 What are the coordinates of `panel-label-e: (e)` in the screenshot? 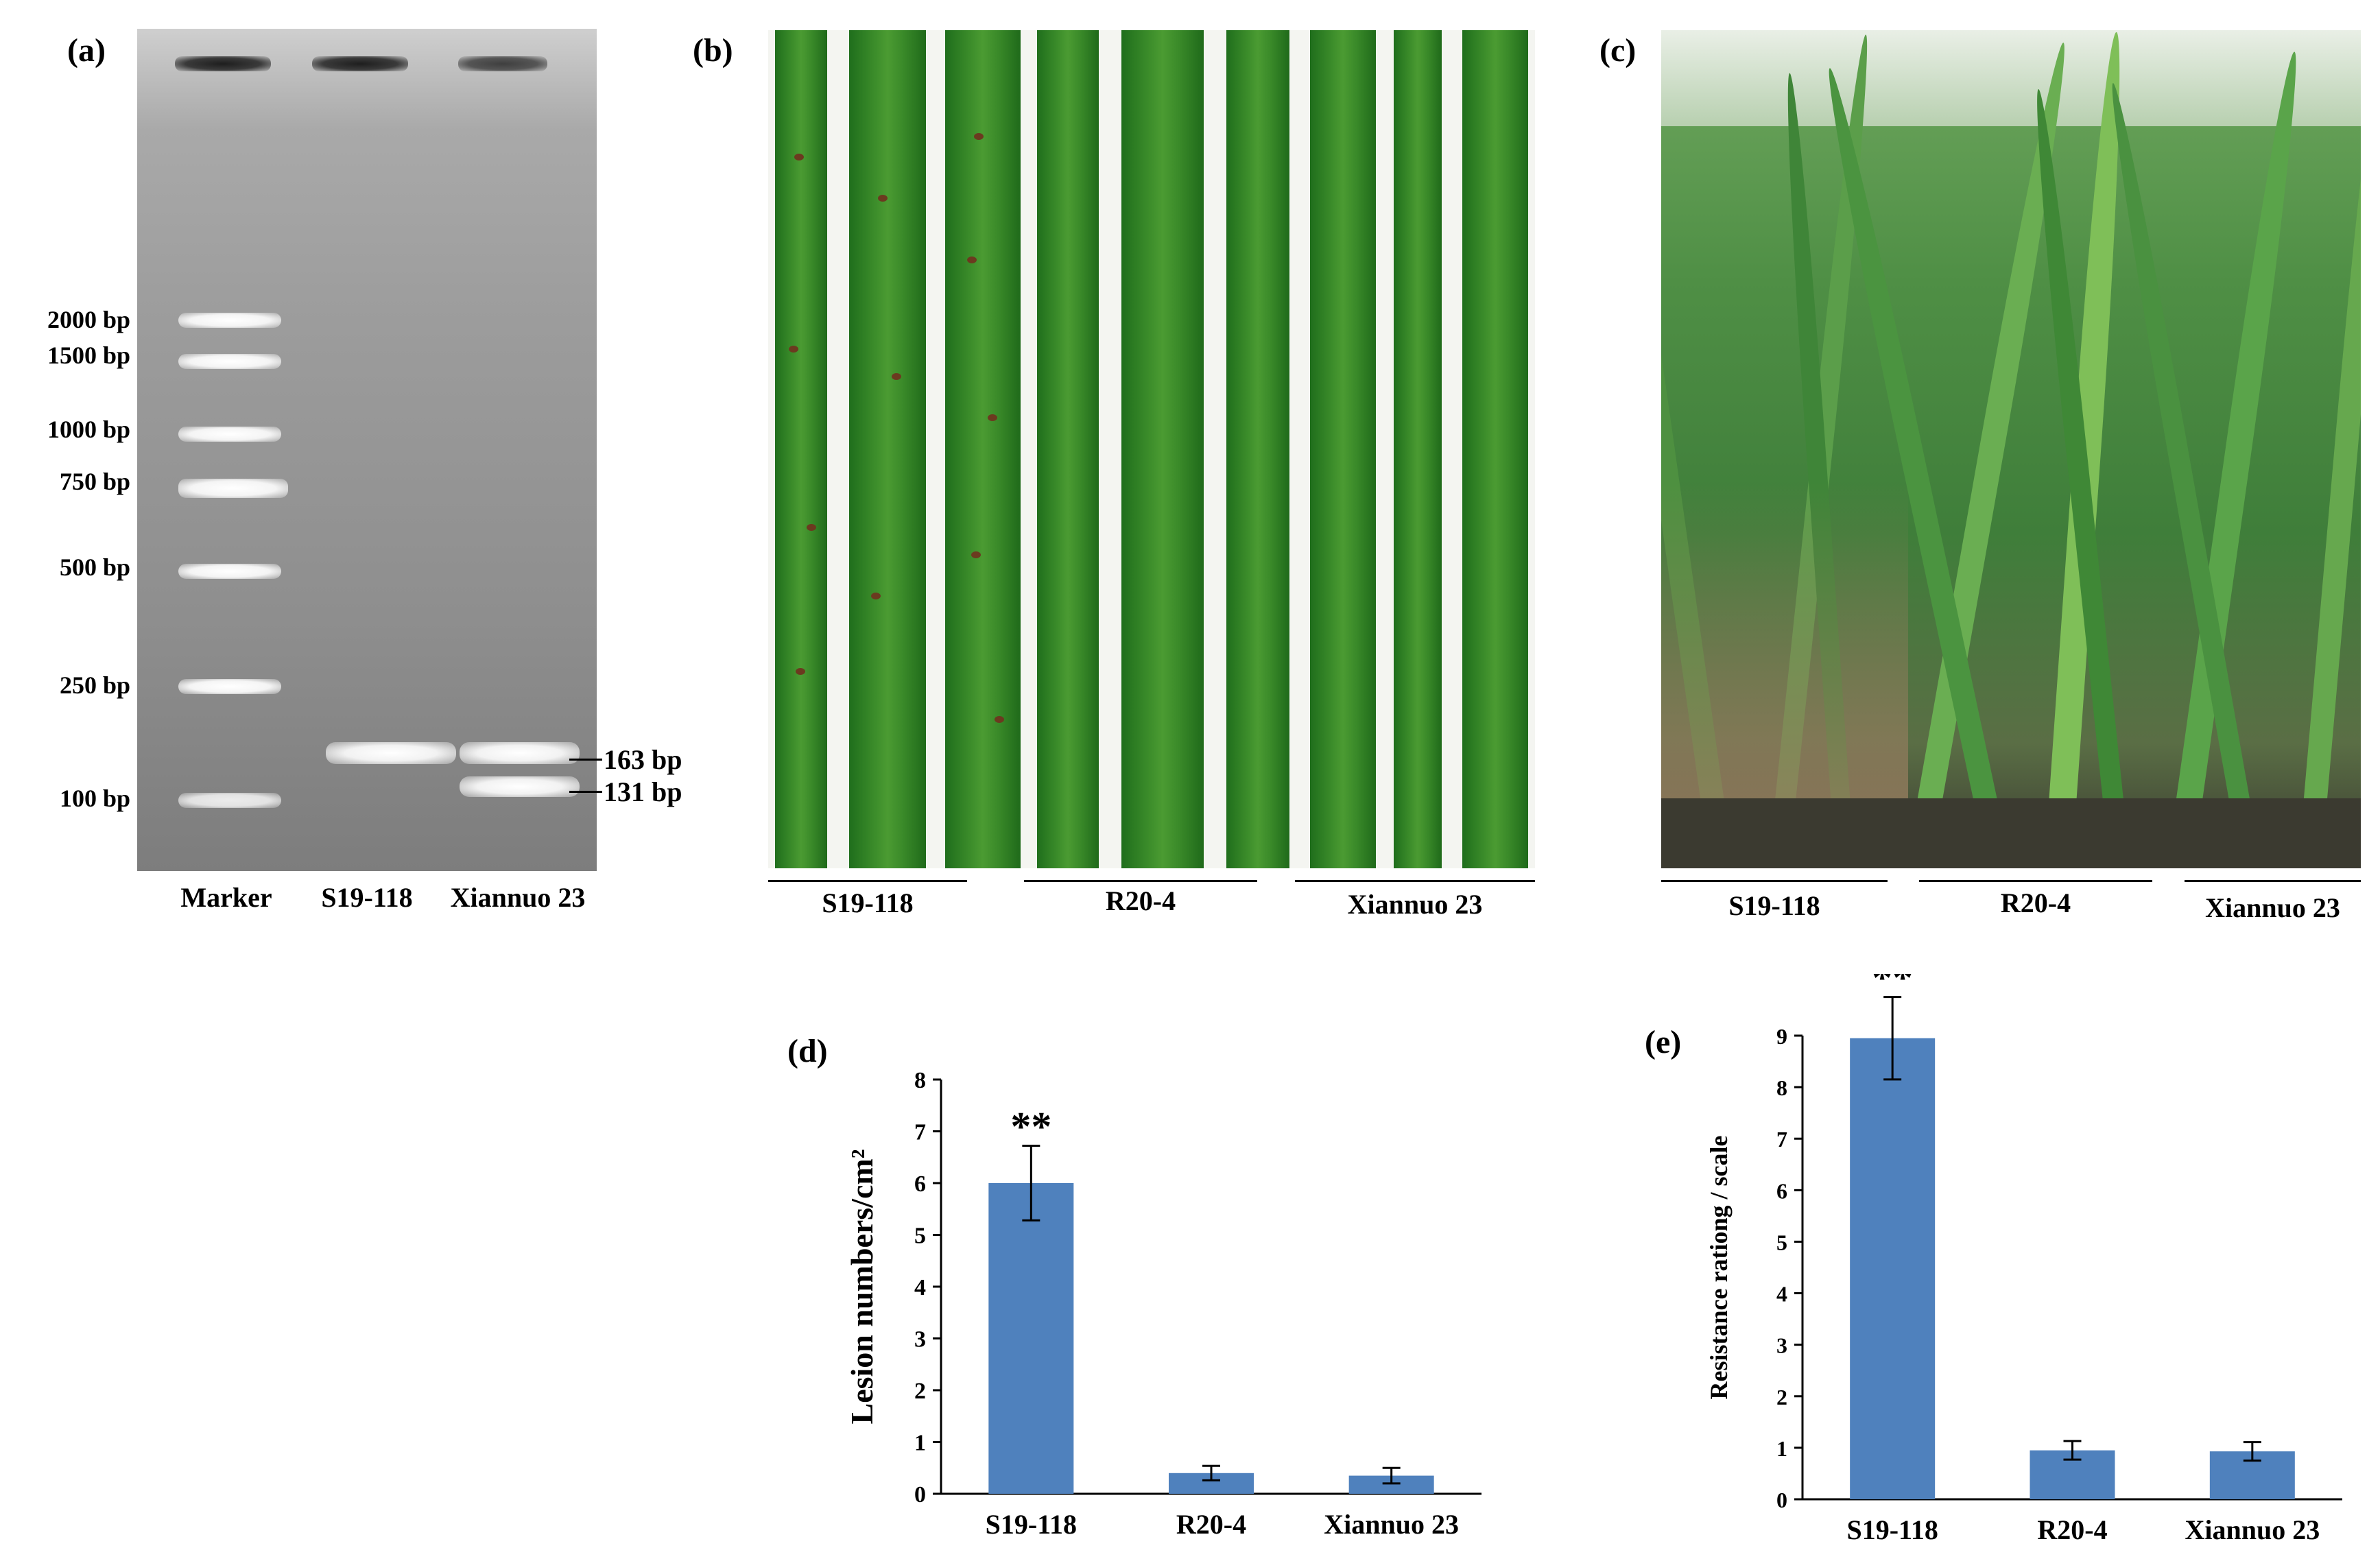 It's located at (1663, 1042).